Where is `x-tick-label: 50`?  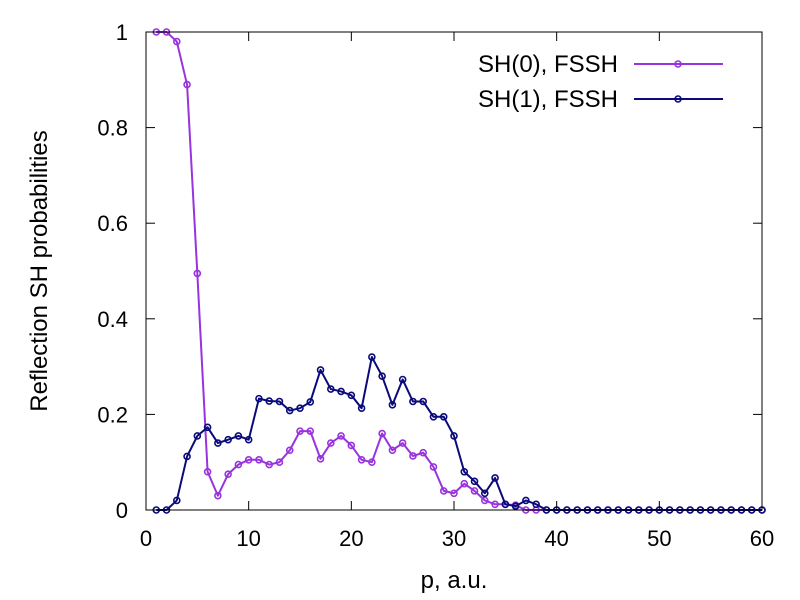 x-tick-label: 50 is located at coordinates (659, 538).